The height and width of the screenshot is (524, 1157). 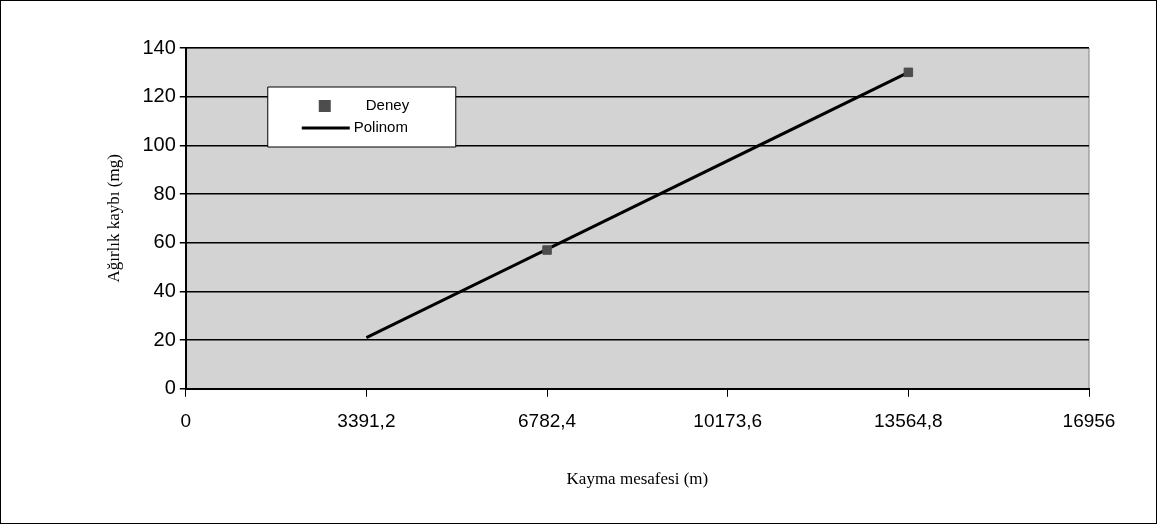 What do you see at coordinates (164, 289) in the screenshot?
I see `y-tick-label: 40` at bounding box center [164, 289].